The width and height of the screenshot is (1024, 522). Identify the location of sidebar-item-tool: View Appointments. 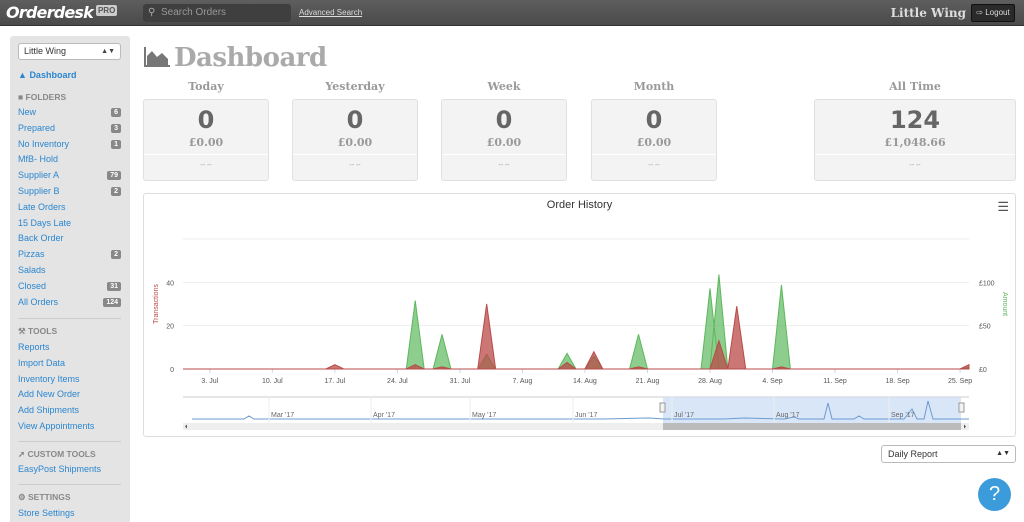
(56, 426).